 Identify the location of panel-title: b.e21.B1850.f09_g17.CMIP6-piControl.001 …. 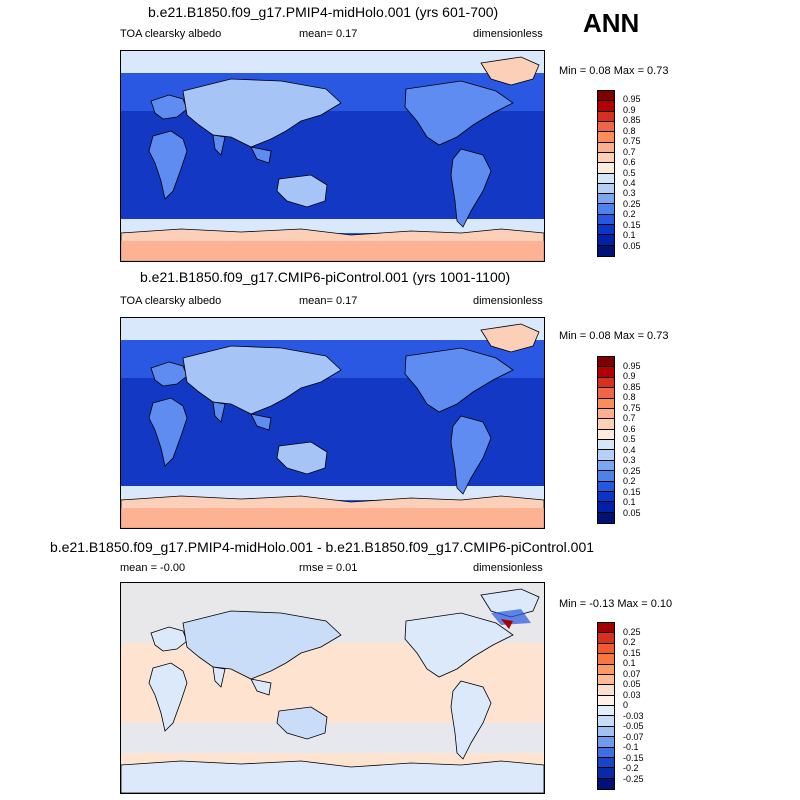
(325, 277).